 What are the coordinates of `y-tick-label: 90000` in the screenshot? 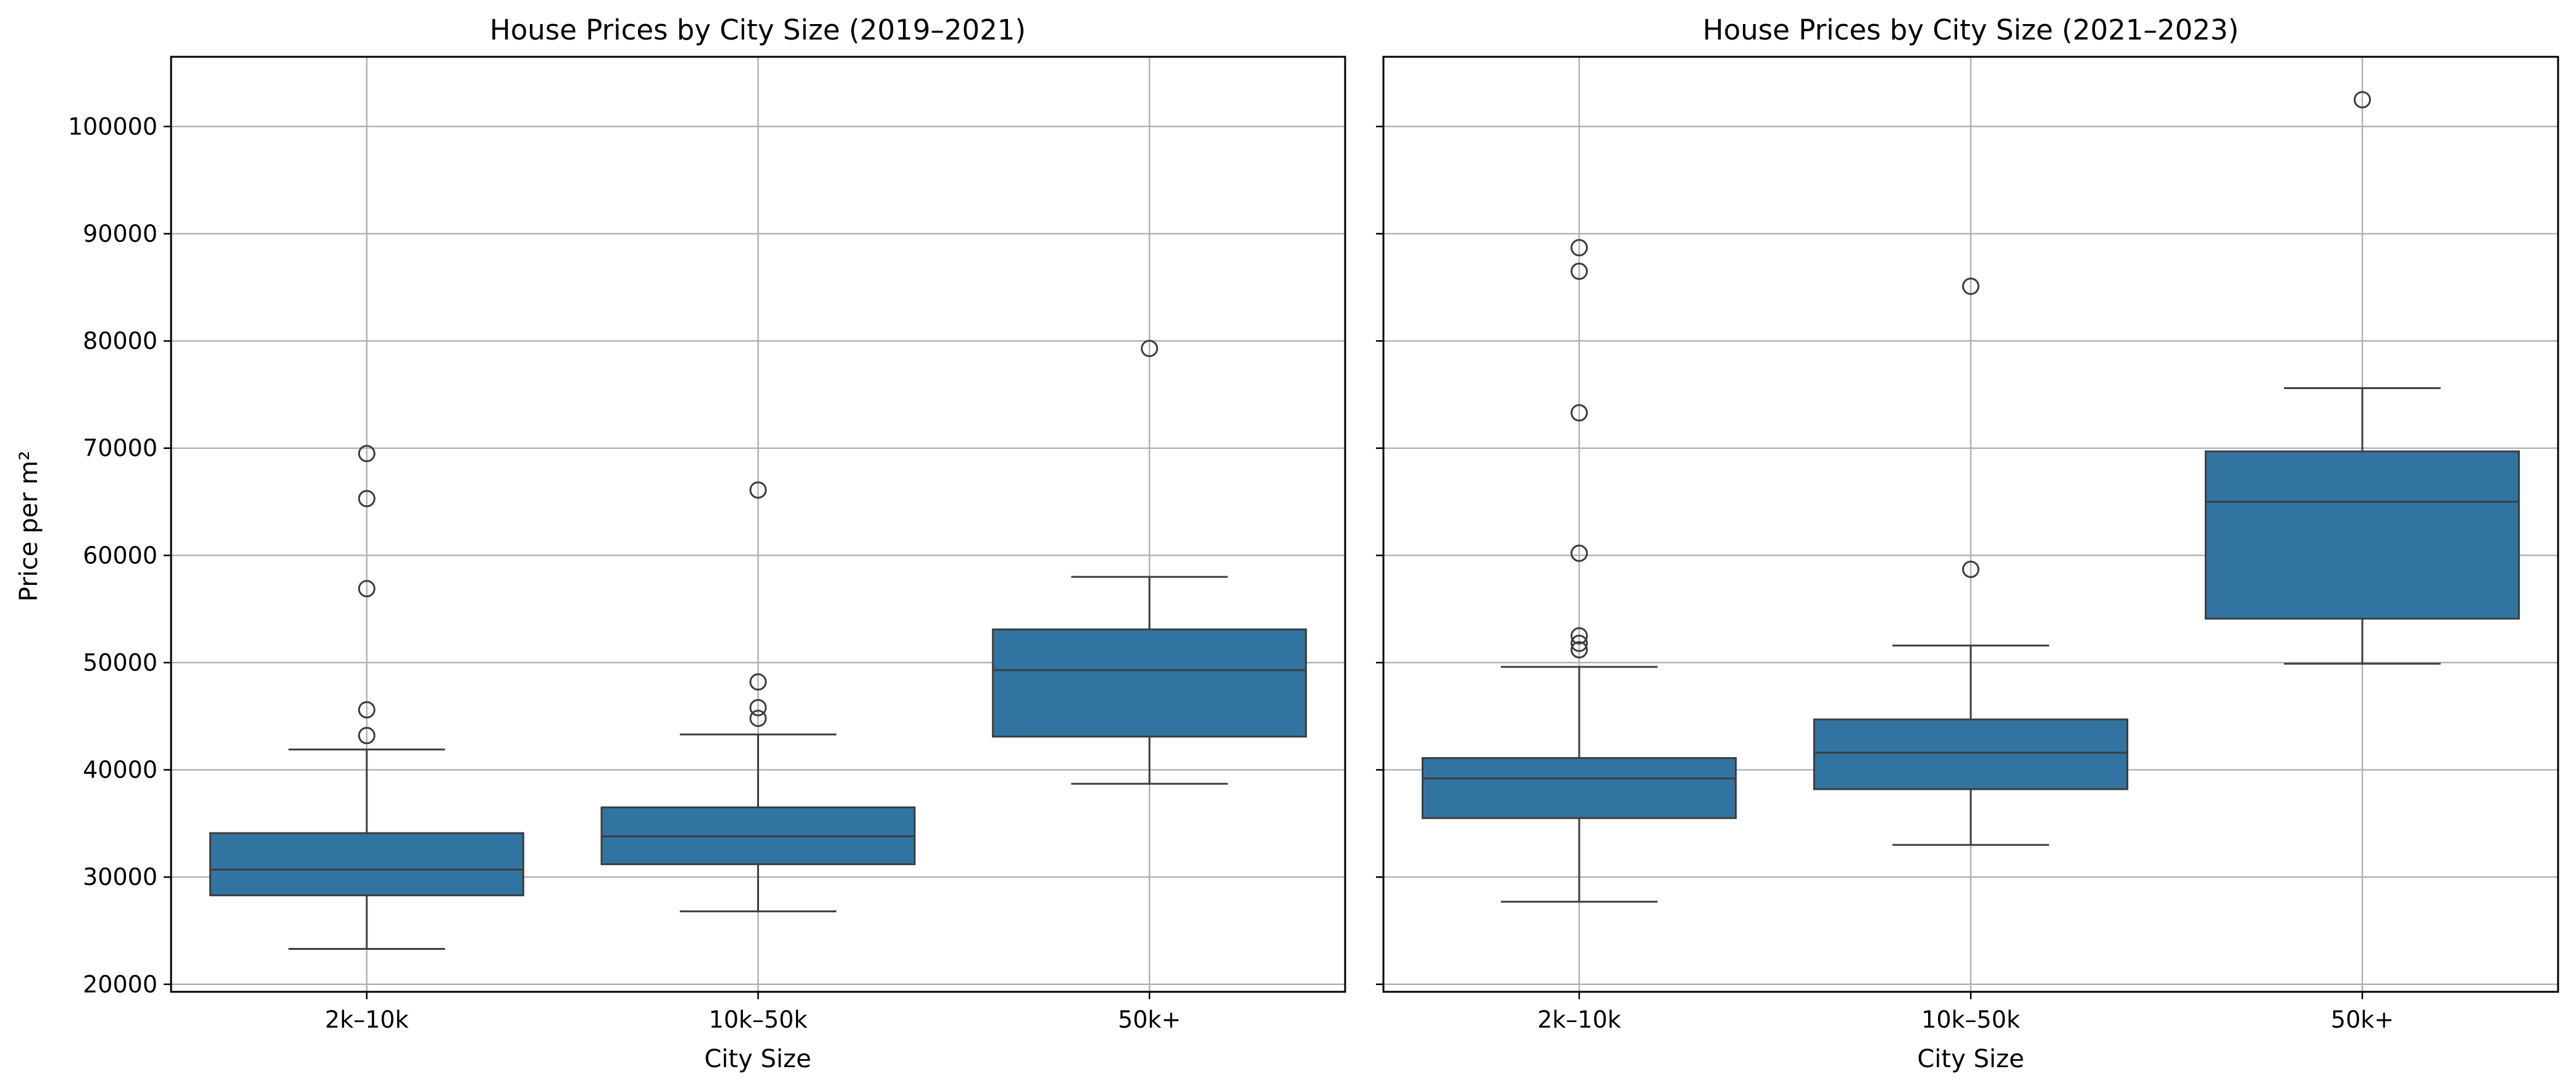 It's located at (120, 233).